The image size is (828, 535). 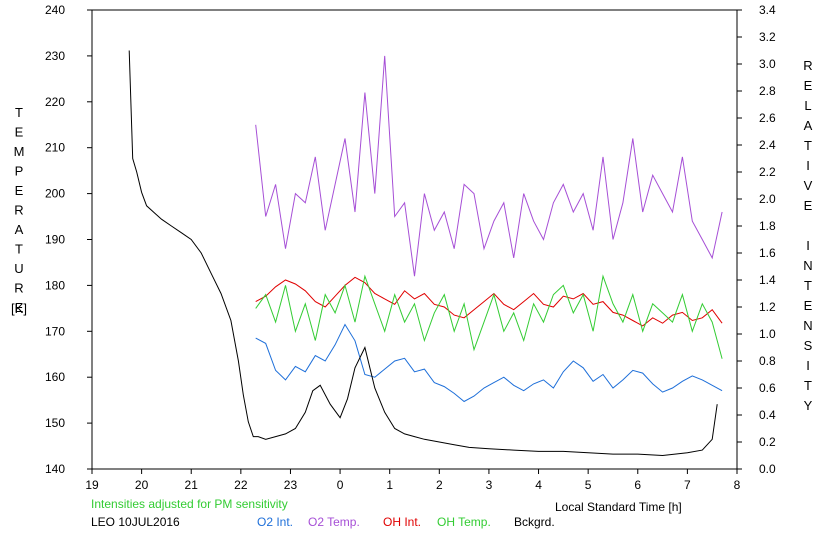 I want to click on sensitivity-note: Intensities adjusted for PM sensitivity, so click(x=189, y=504).